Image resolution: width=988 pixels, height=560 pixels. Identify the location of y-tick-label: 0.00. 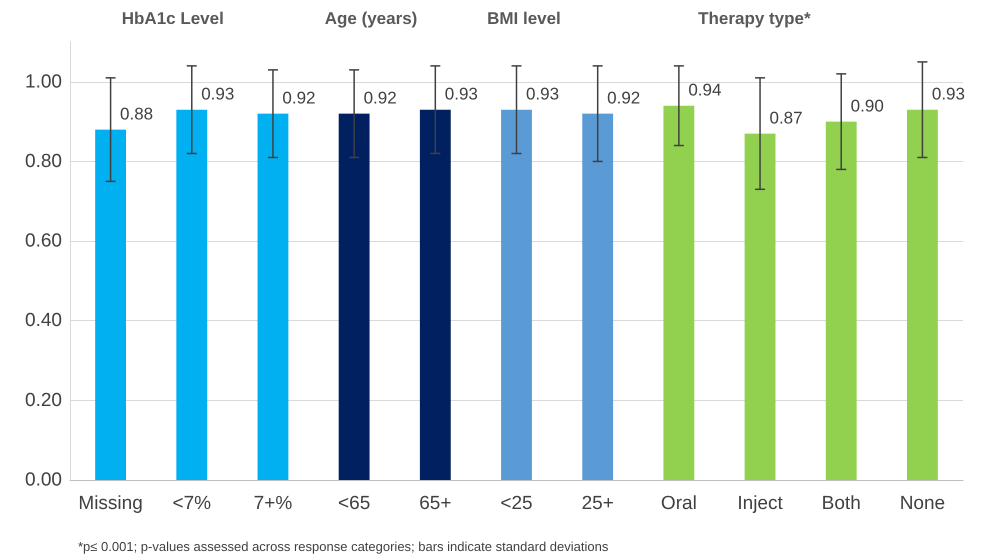
(43, 480).